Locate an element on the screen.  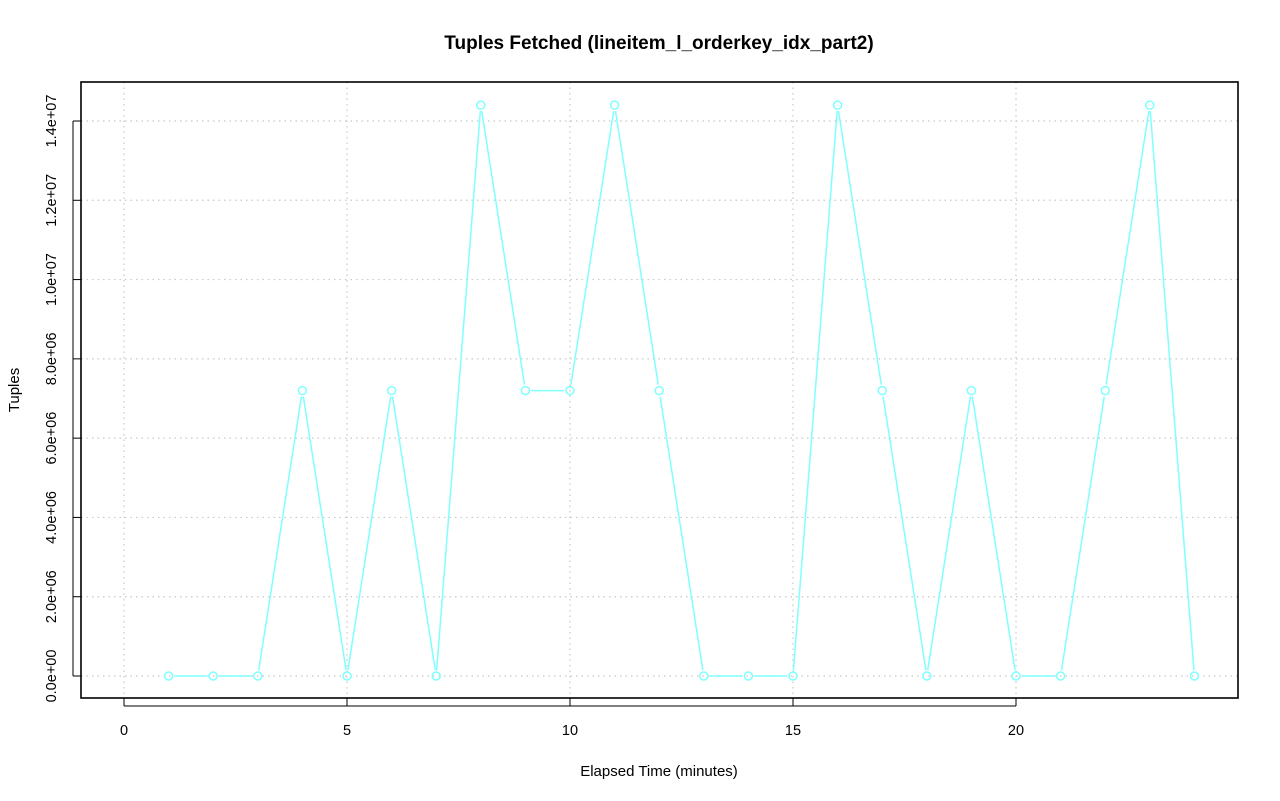
x-axis-label: Elapsed Time (minutes) is located at coordinates (659, 771).